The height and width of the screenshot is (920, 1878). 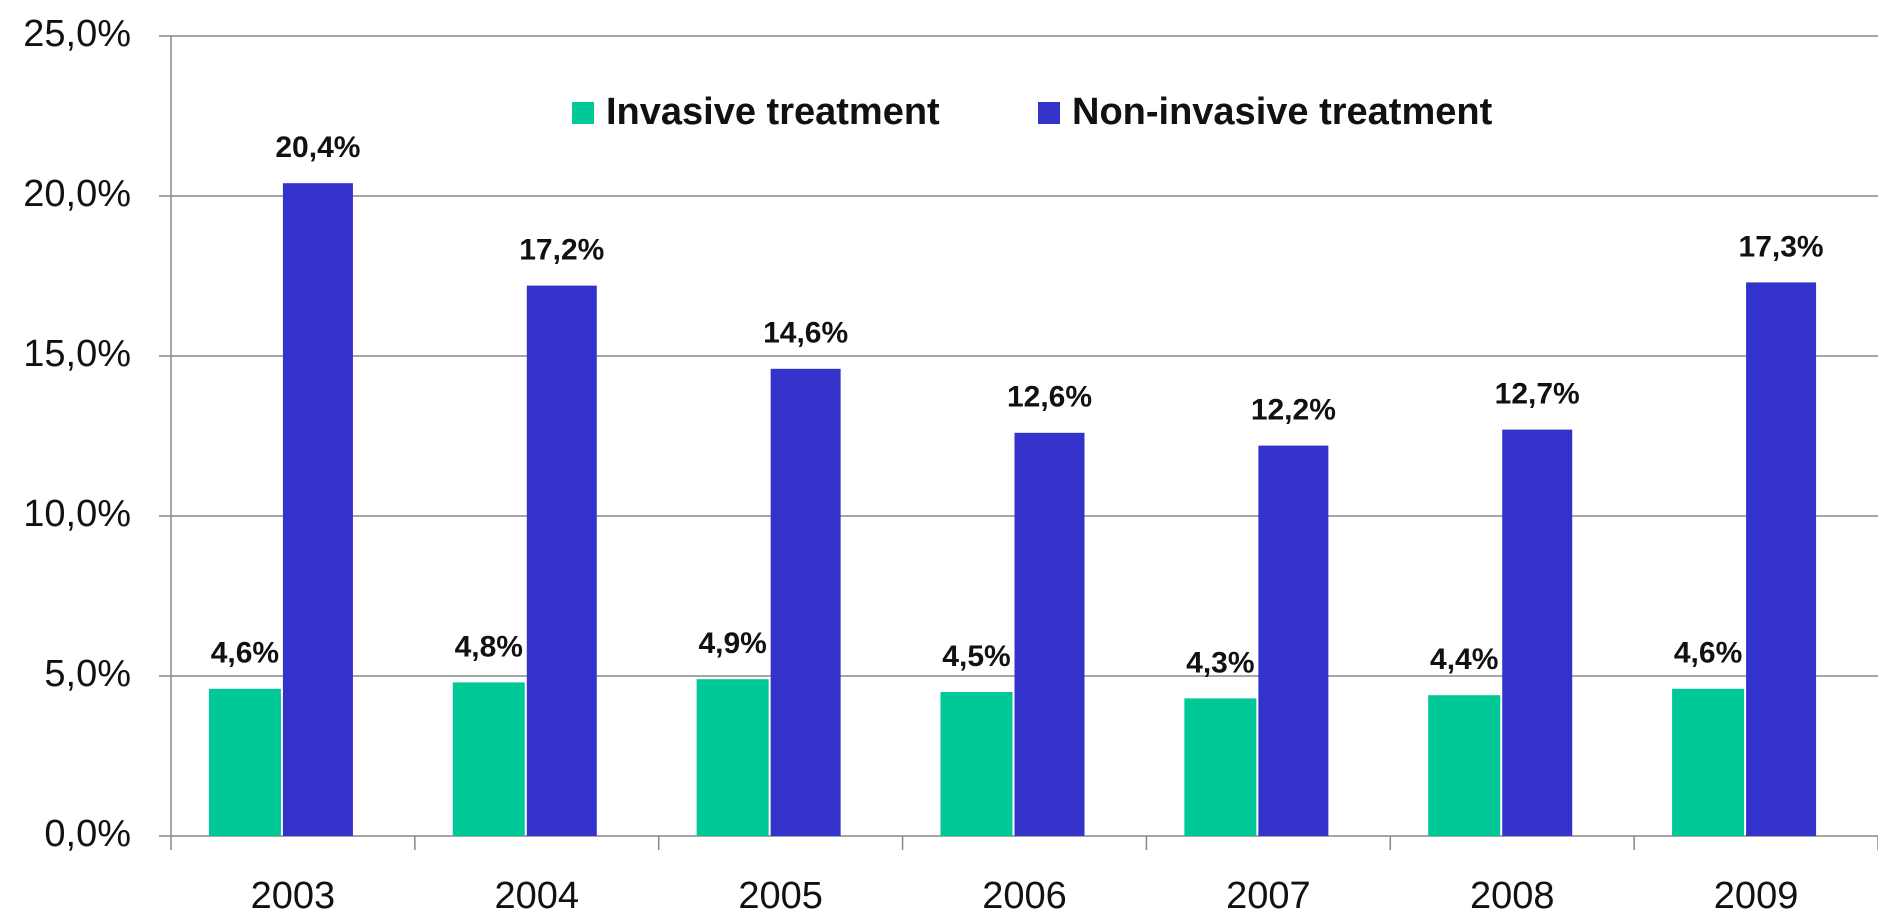 What do you see at coordinates (561, 250) in the screenshot?
I see `value-label: 17,2%` at bounding box center [561, 250].